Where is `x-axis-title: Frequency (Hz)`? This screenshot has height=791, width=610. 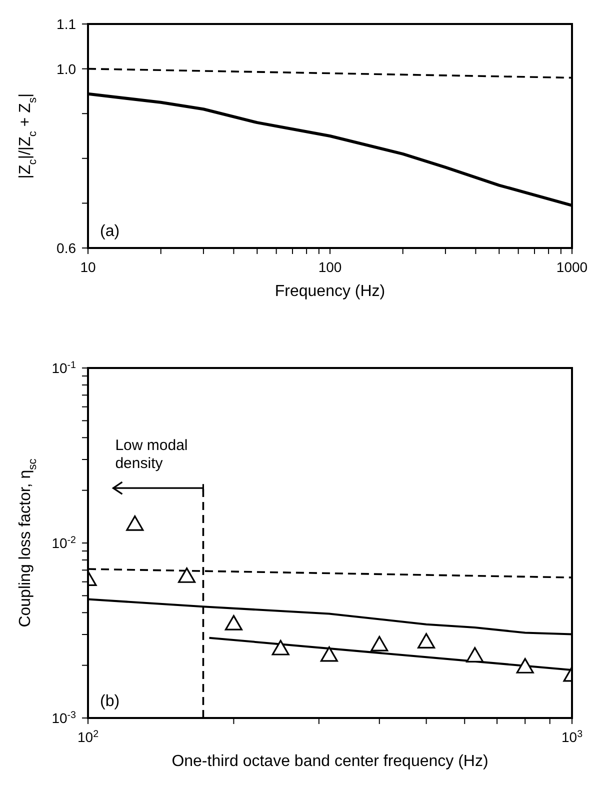 x-axis-title: Frequency (Hz) is located at coordinates (330, 291).